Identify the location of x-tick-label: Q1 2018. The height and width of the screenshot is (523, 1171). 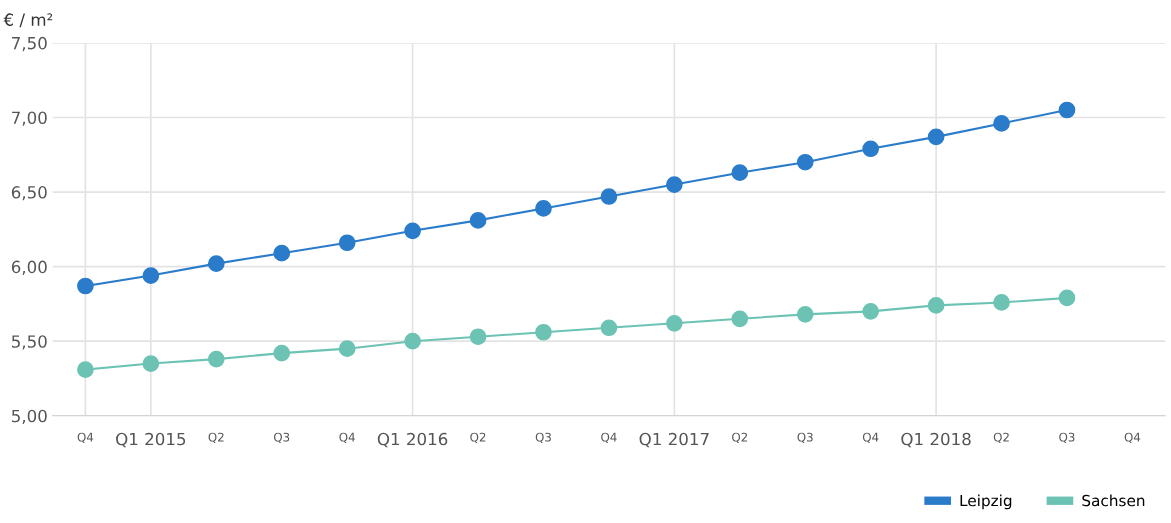
(936, 440).